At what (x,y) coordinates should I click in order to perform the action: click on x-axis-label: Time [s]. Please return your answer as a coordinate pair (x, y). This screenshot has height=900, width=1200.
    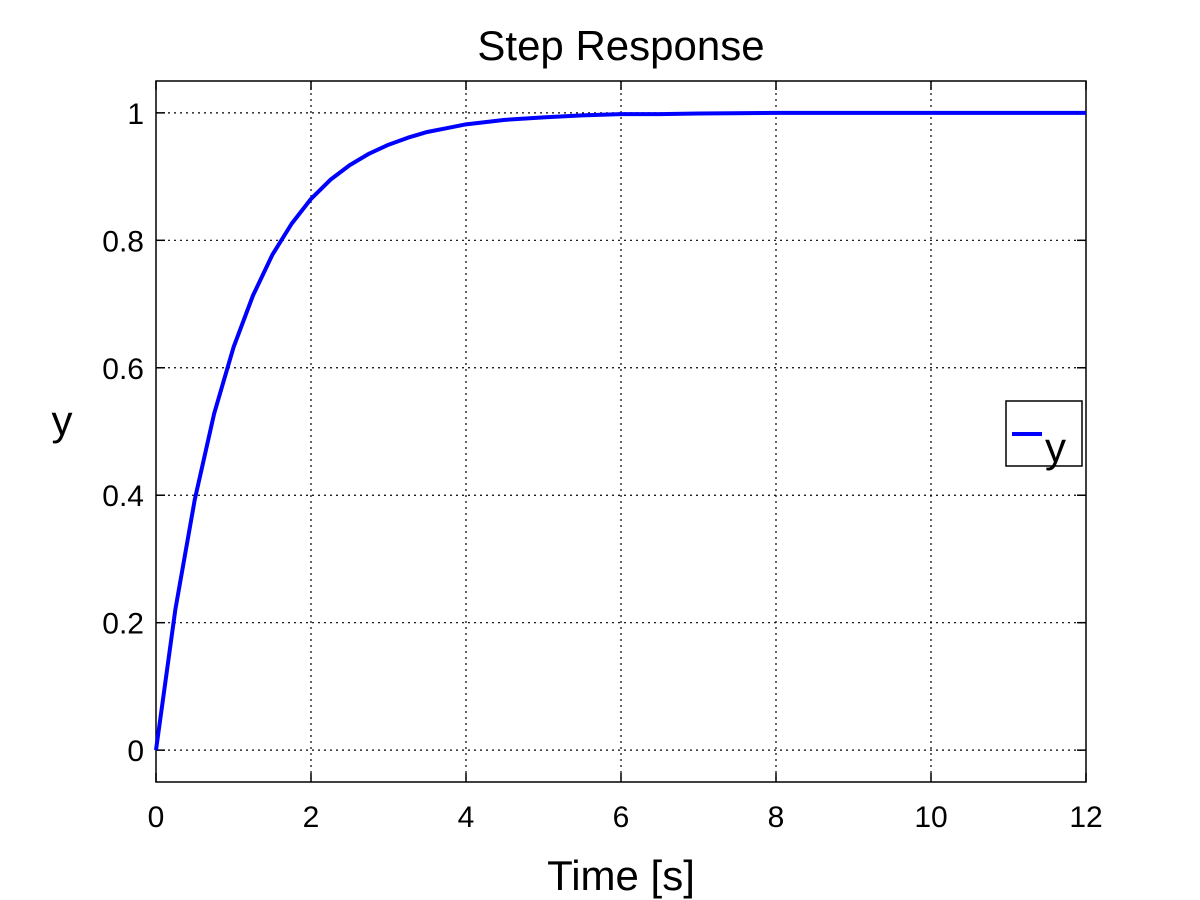
    Looking at the image, I should click on (621, 875).